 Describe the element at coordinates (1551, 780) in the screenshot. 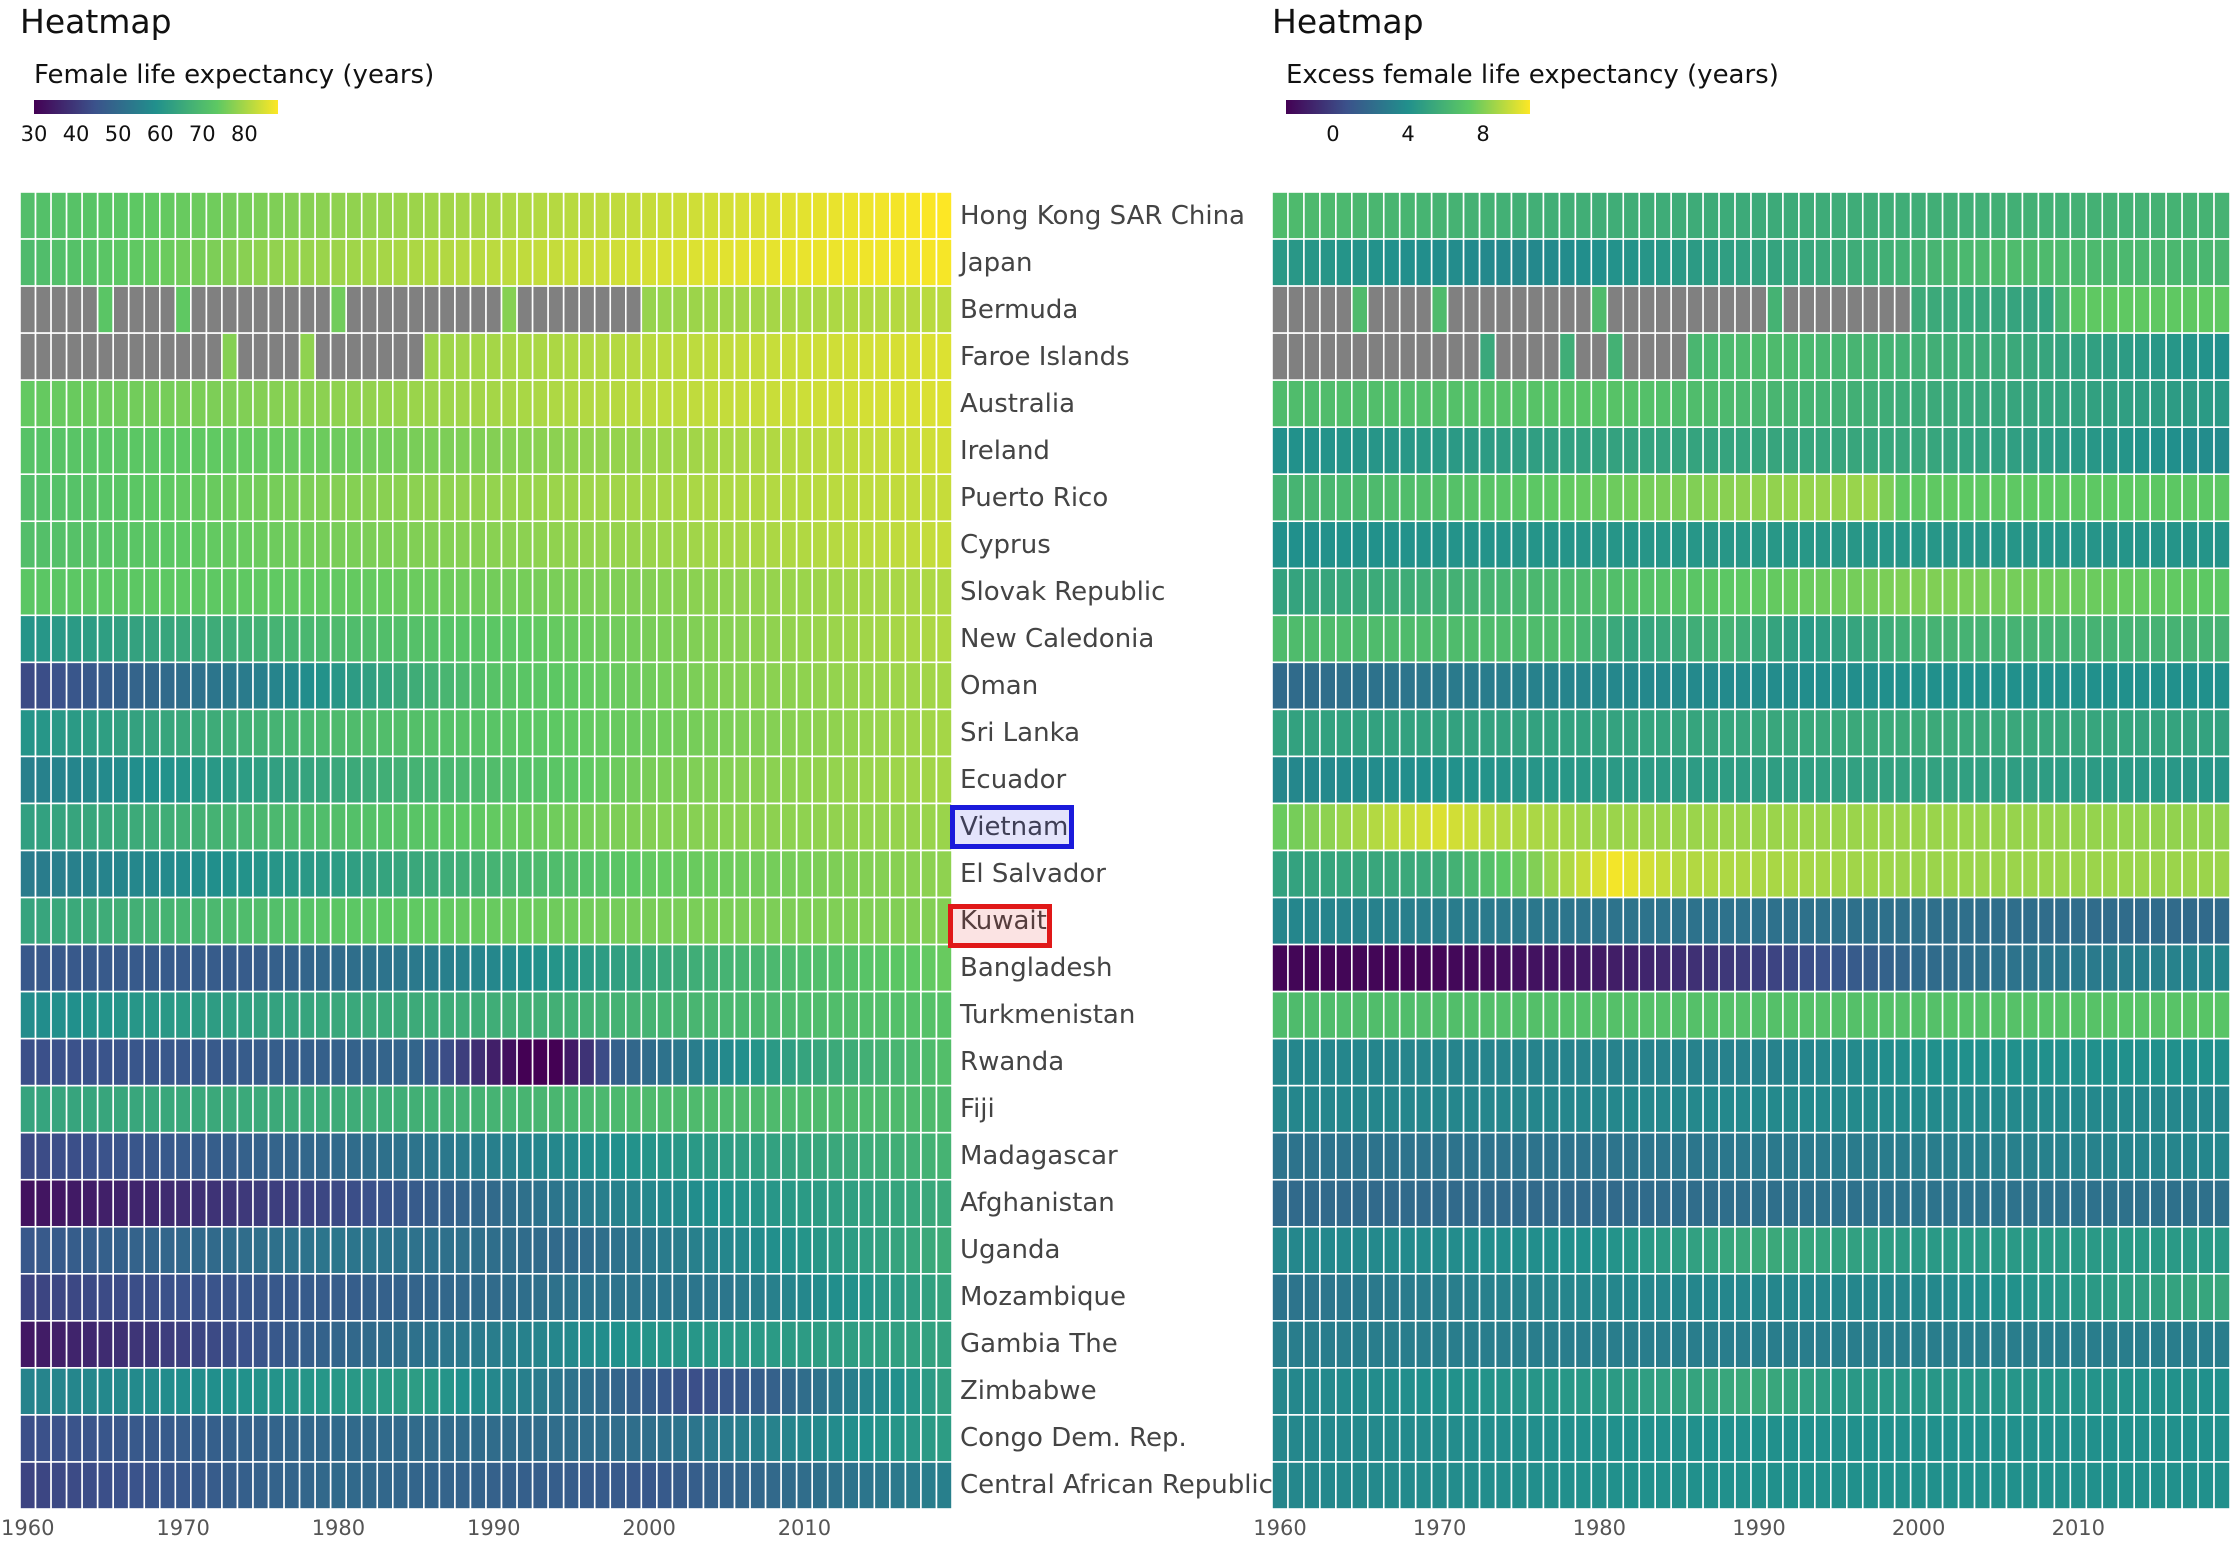

I see `heat-cell-ecuador-1977` at that location.